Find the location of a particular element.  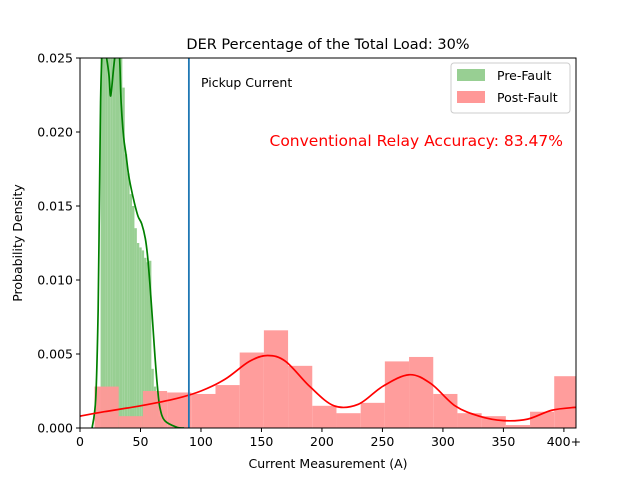

y-tick-label-0: 0.000 is located at coordinates (55, 428).